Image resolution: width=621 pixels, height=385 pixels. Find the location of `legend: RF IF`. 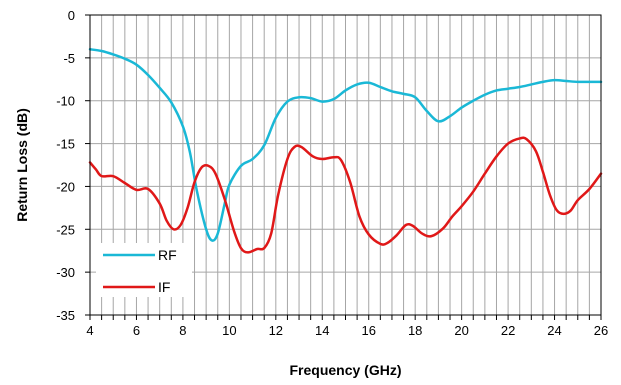

legend: RF IF is located at coordinates (144, 270).